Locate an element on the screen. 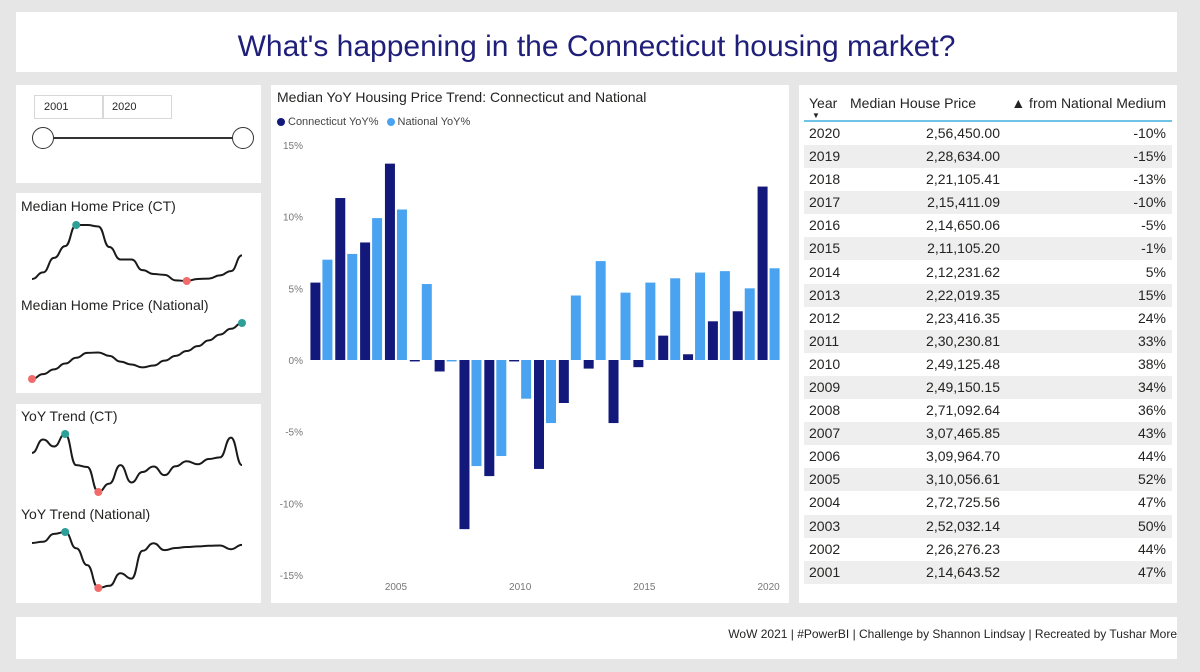 The height and width of the screenshot is (672, 1200). table-cell-year: 2017 is located at coordinates (827, 203).